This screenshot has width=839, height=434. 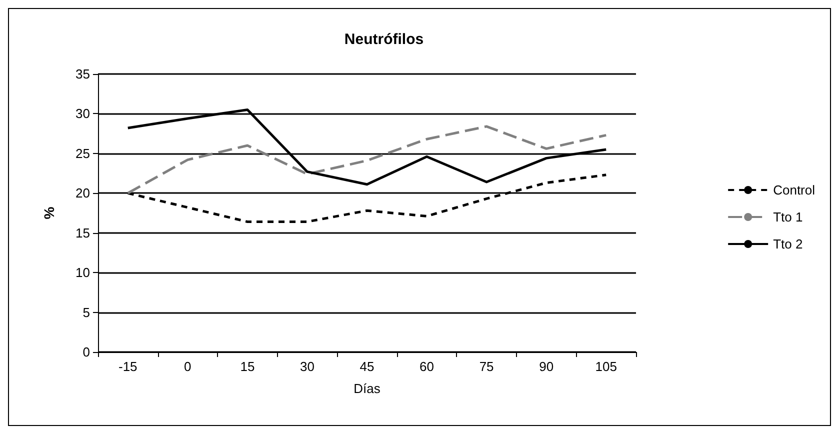 What do you see at coordinates (83, 193) in the screenshot?
I see `y-tick-label: 20` at bounding box center [83, 193].